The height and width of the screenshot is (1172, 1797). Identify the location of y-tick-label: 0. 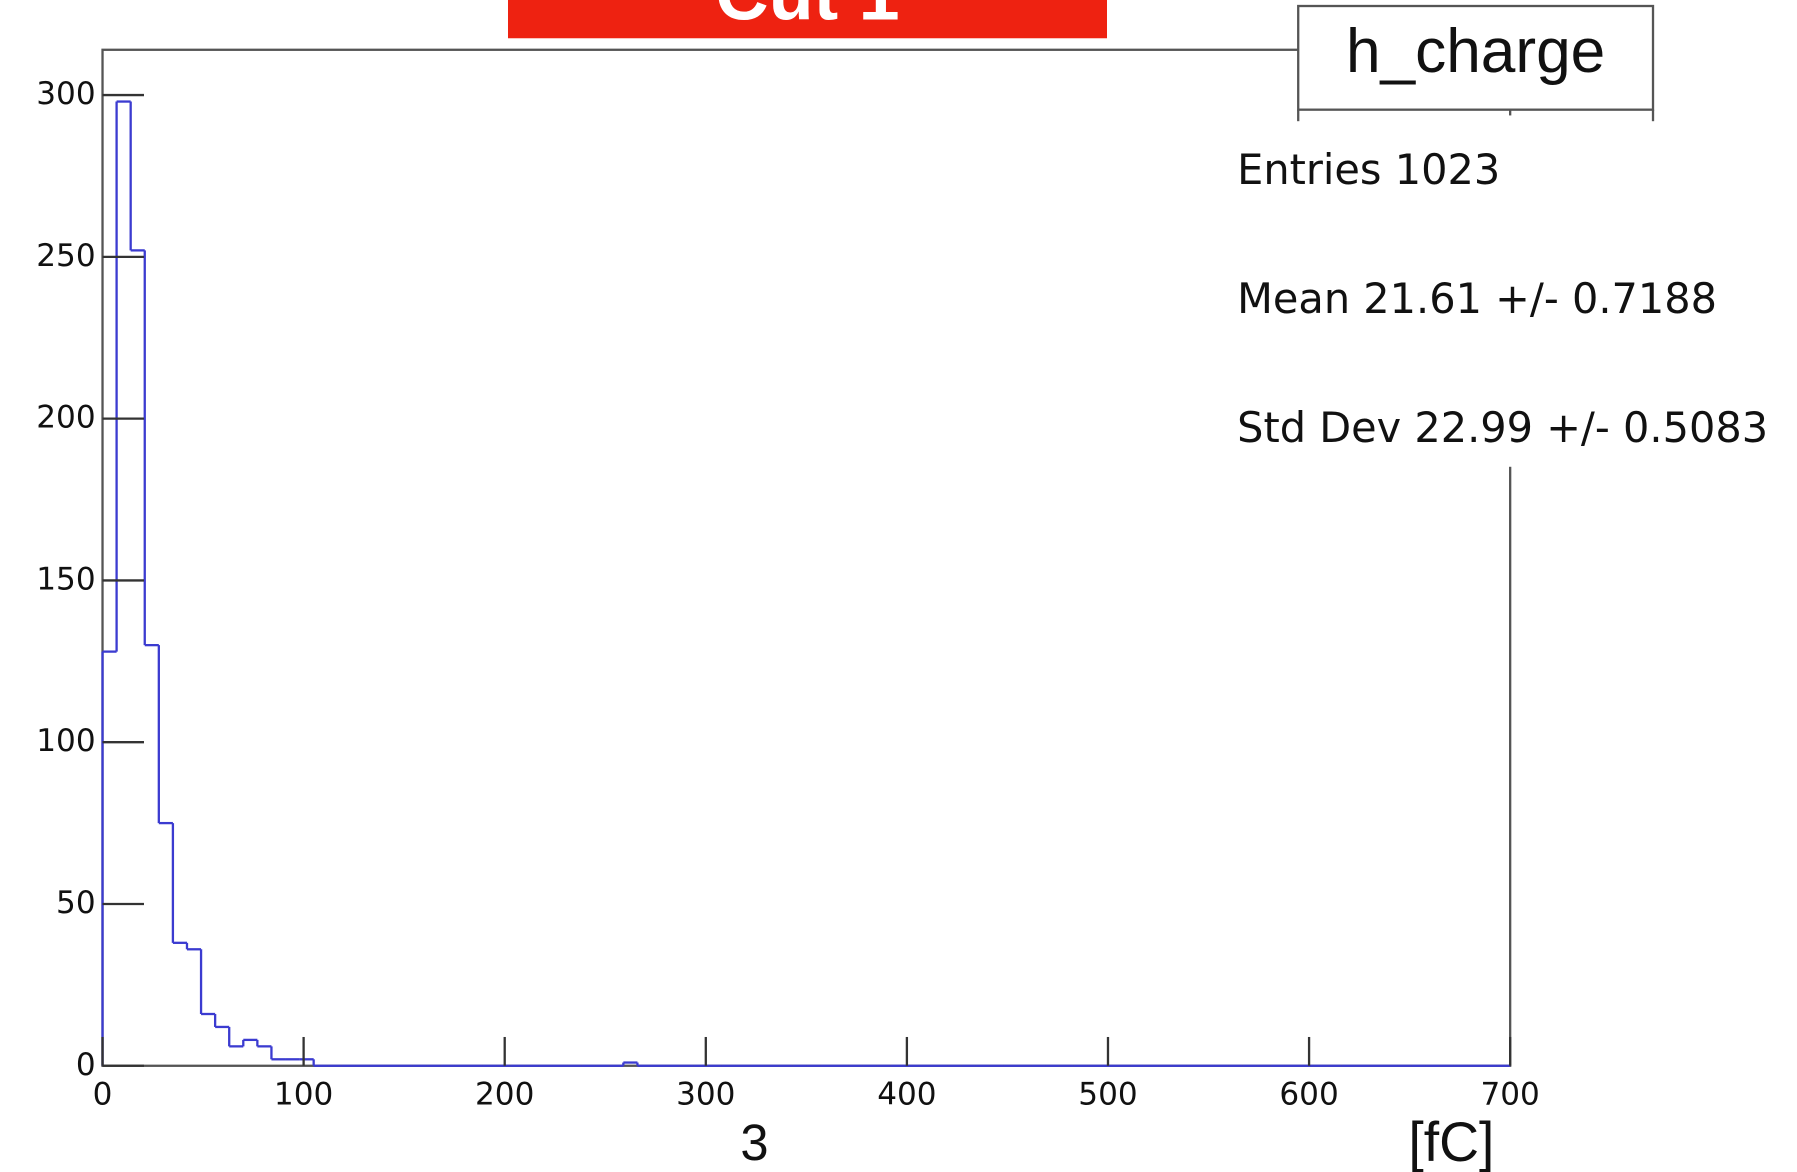
(86, 1065).